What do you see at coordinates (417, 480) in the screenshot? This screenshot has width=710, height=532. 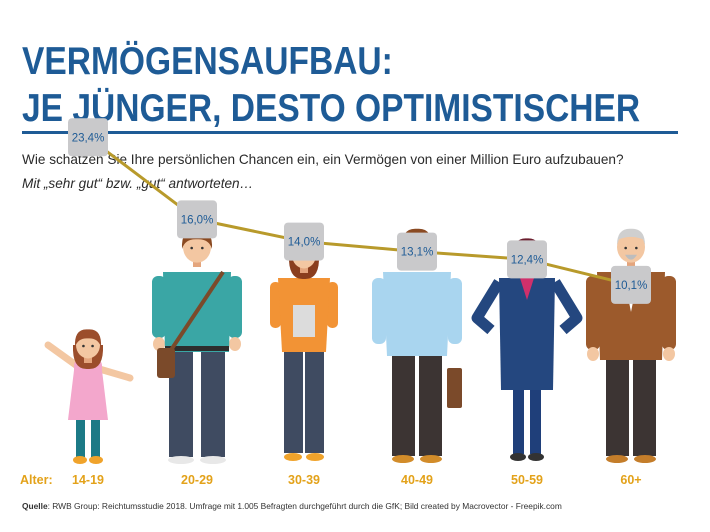 I see `age-category-label: 40-49` at bounding box center [417, 480].